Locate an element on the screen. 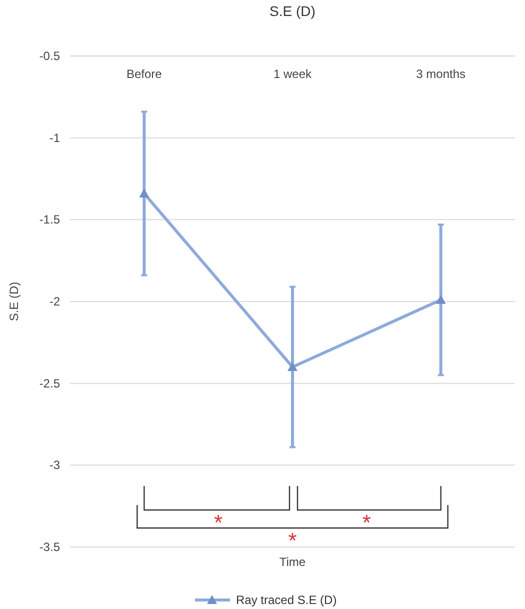 The width and height of the screenshot is (525, 609). y-tick-label: -3.5 is located at coordinates (49, 547).